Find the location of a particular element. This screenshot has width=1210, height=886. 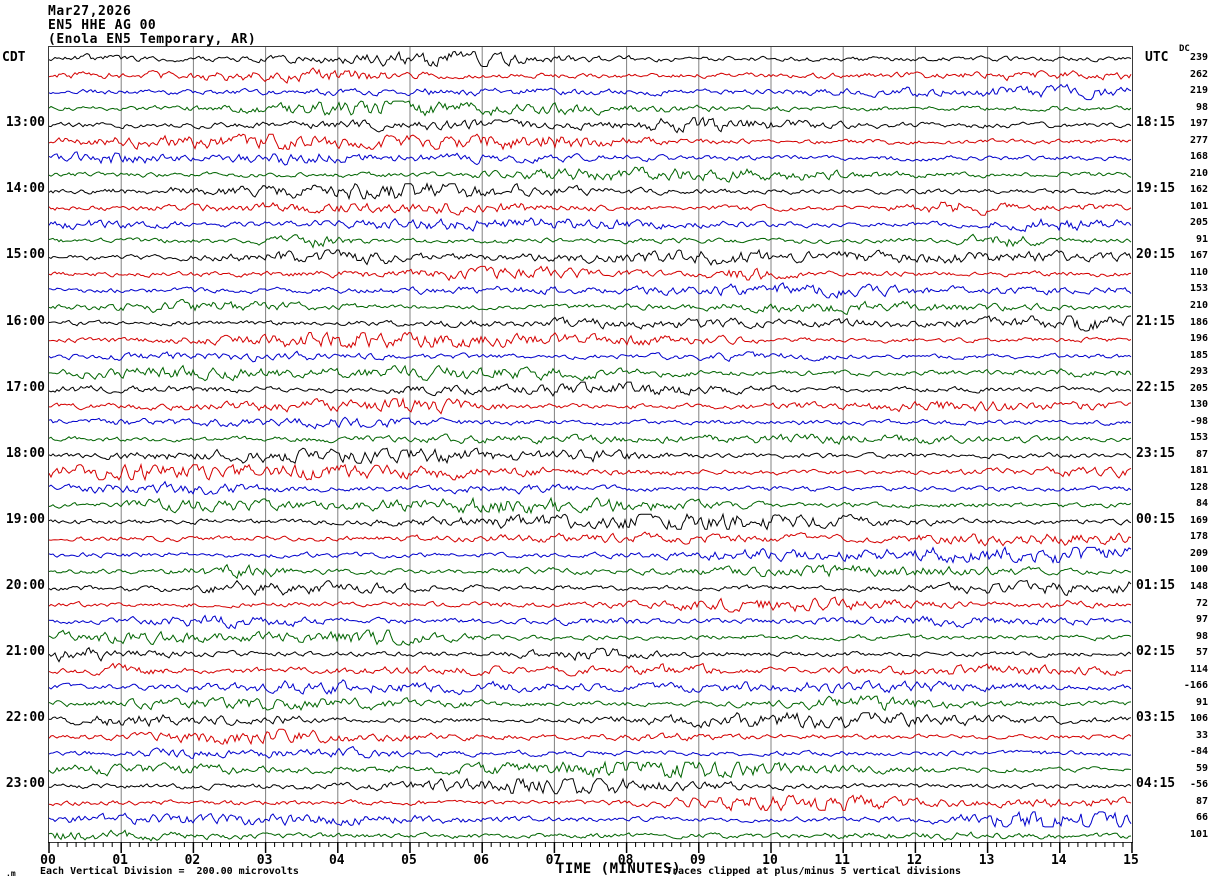

dc-value: 66 is located at coordinates (1201, 818).